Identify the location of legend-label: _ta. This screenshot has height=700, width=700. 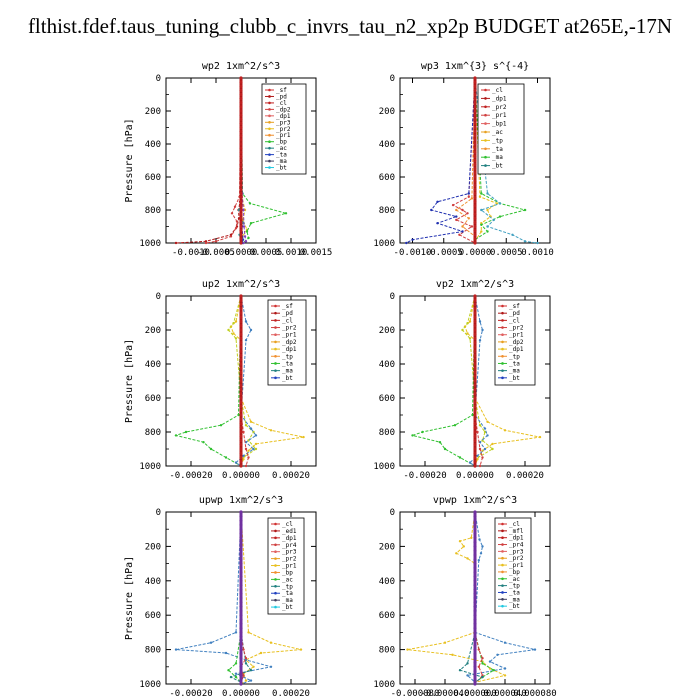
(287, 363).